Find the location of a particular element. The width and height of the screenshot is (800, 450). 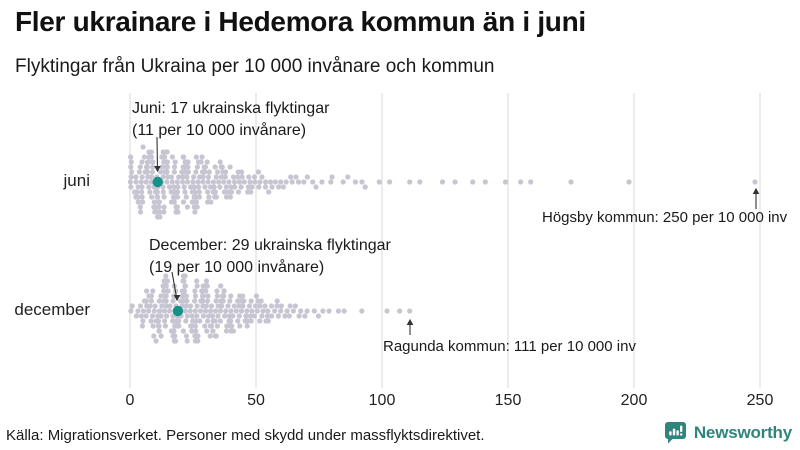

annotation-ragunda: Ragunda kommun: 111 per 10 000 inv is located at coordinates (509, 346).